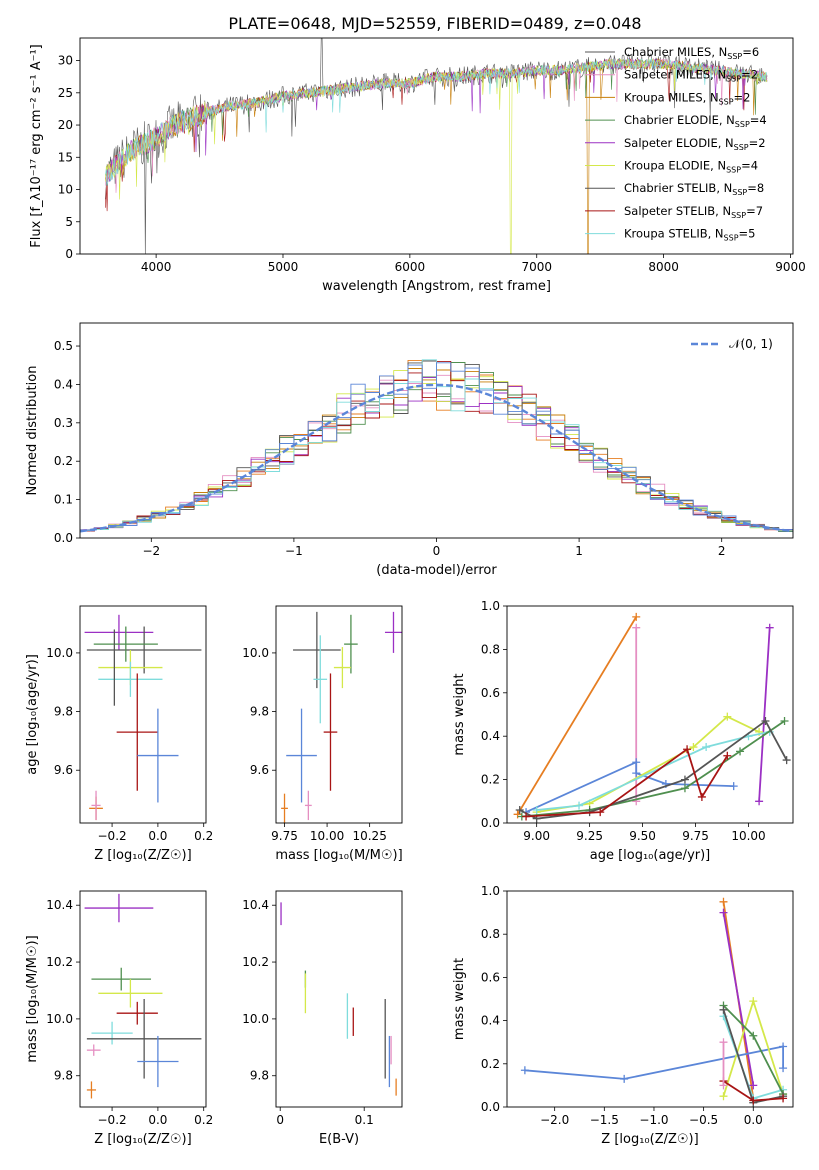 This screenshot has height=1170, width=819. I want to click on x-tick-label: 9.75, so click(284, 836).